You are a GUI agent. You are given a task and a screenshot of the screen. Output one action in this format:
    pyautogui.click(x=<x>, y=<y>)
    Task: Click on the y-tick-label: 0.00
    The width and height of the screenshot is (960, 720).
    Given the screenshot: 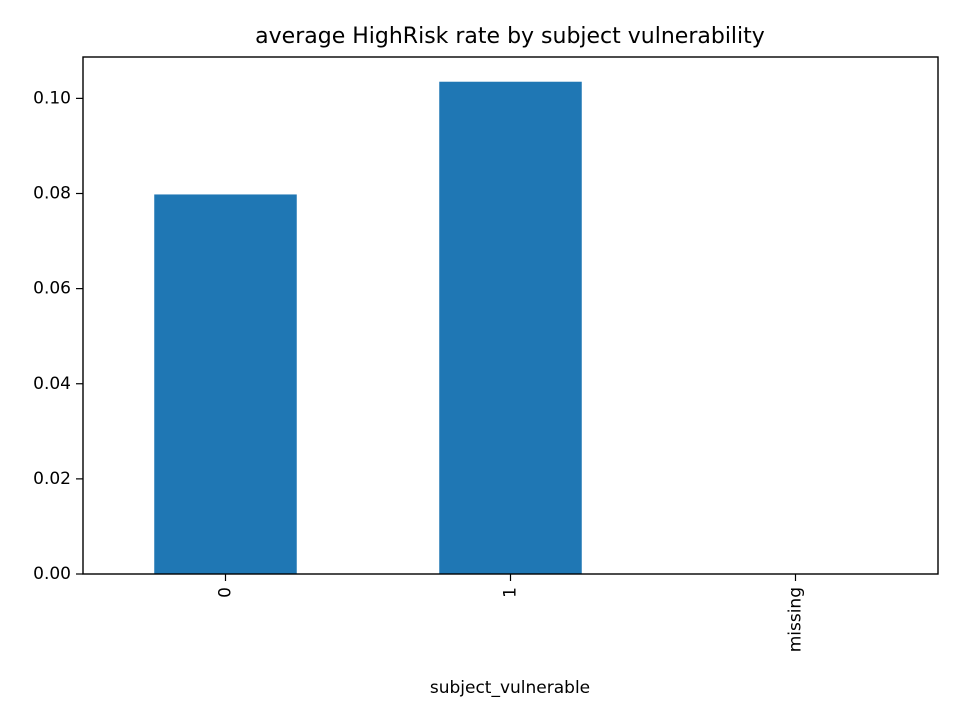 What is the action you would take?
    pyautogui.click(x=52, y=574)
    